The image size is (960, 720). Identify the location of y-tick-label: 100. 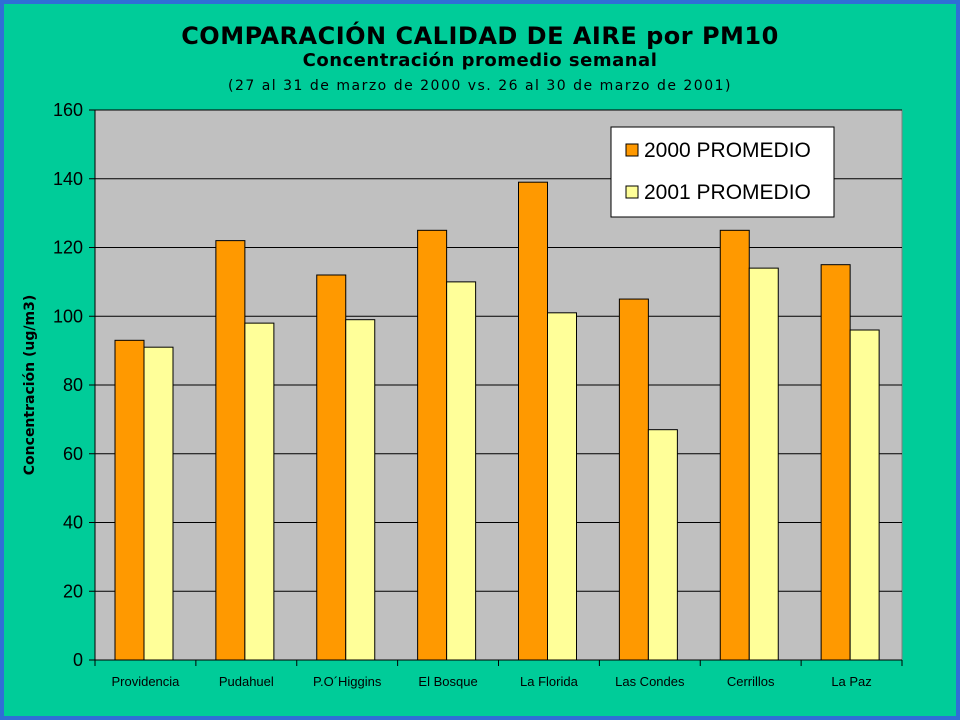
(68, 316).